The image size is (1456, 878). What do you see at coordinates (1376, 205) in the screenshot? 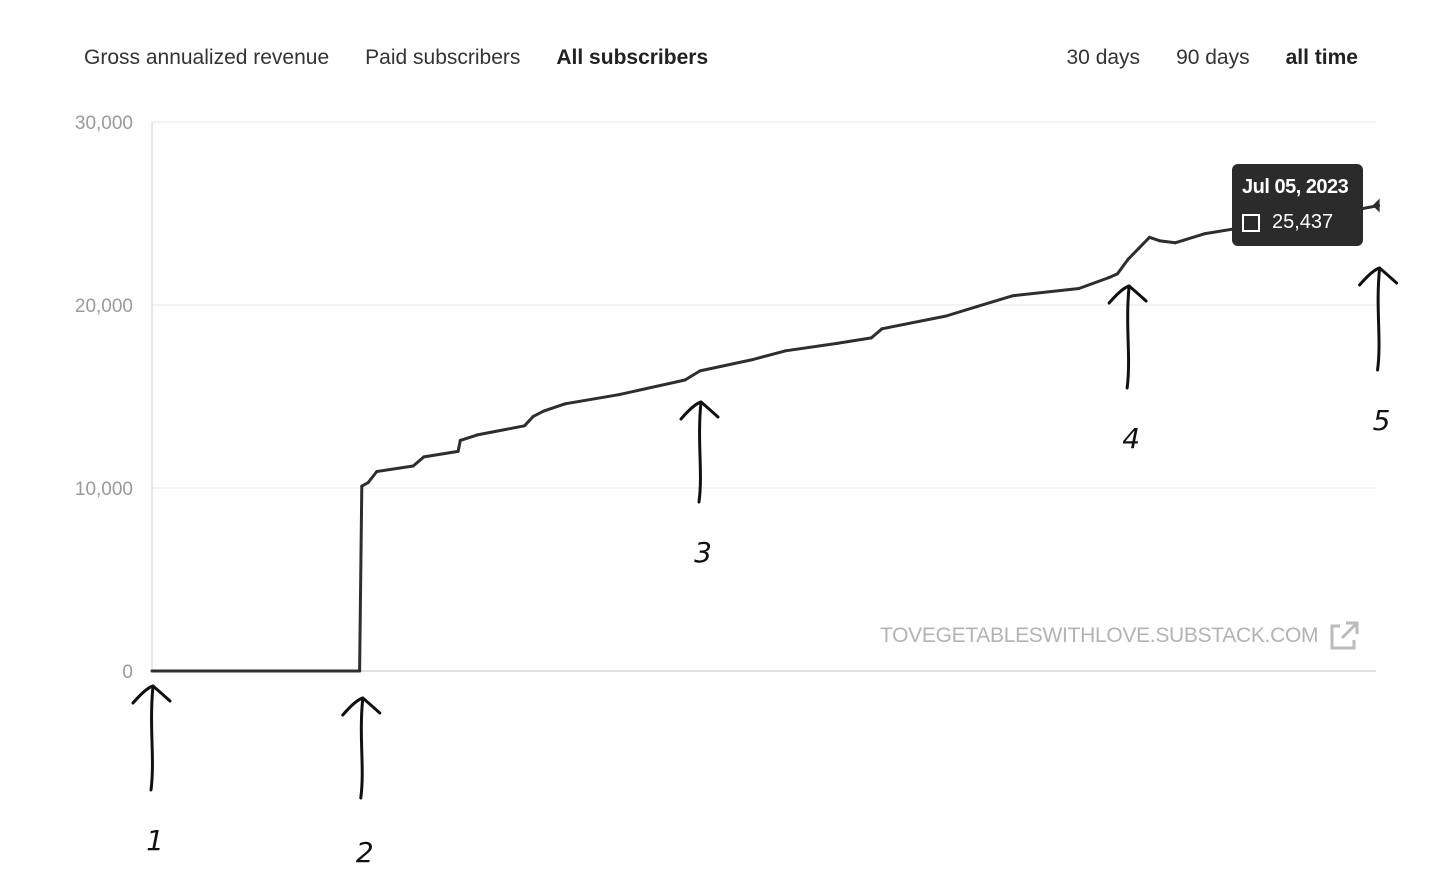
I see `hover-marker` at bounding box center [1376, 205].